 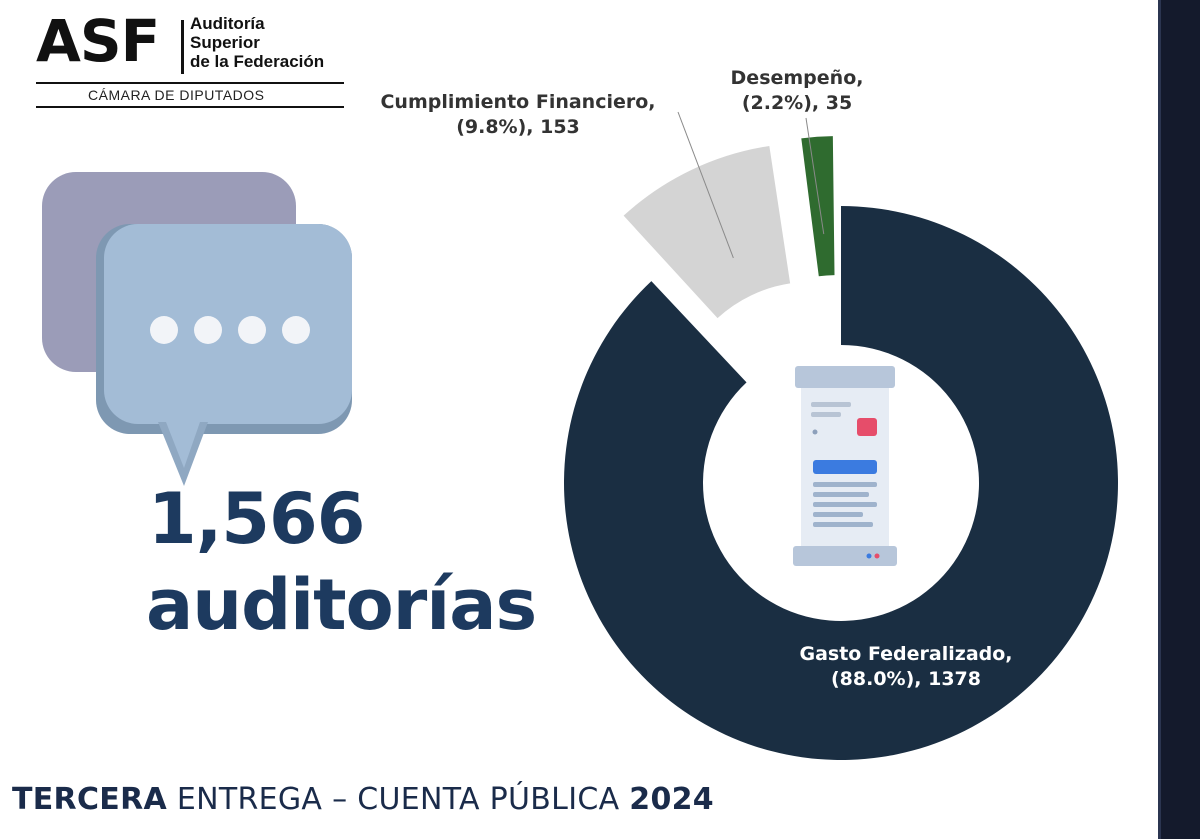 I want to click on logo-name: Auditoría Superior de la Federación, so click(x=257, y=42).